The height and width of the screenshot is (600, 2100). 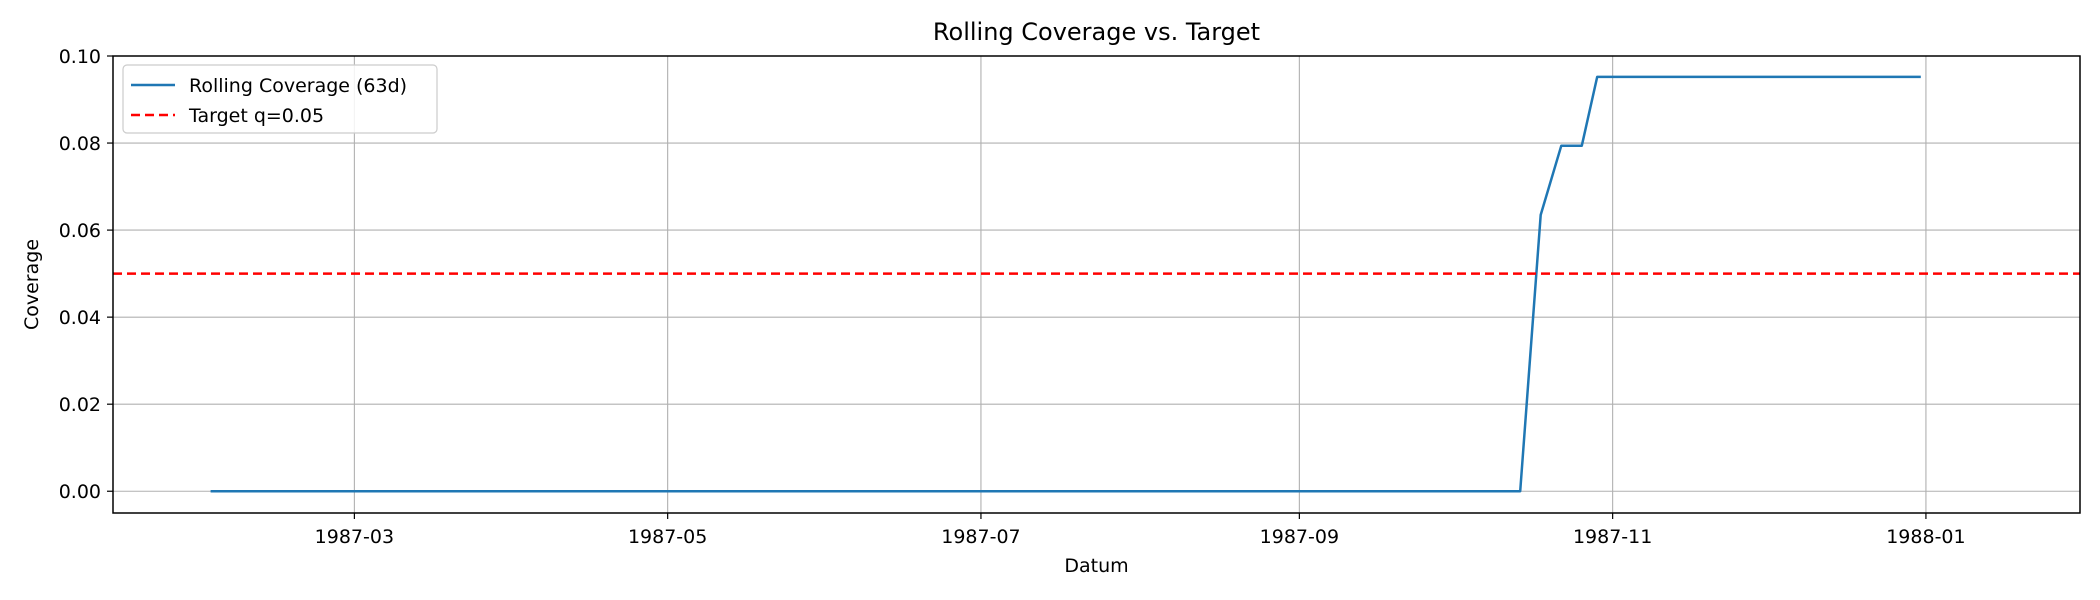 I want to click on legend: Rolling Coverage (63d) Target q=0.05, so click(x=280, y=99).